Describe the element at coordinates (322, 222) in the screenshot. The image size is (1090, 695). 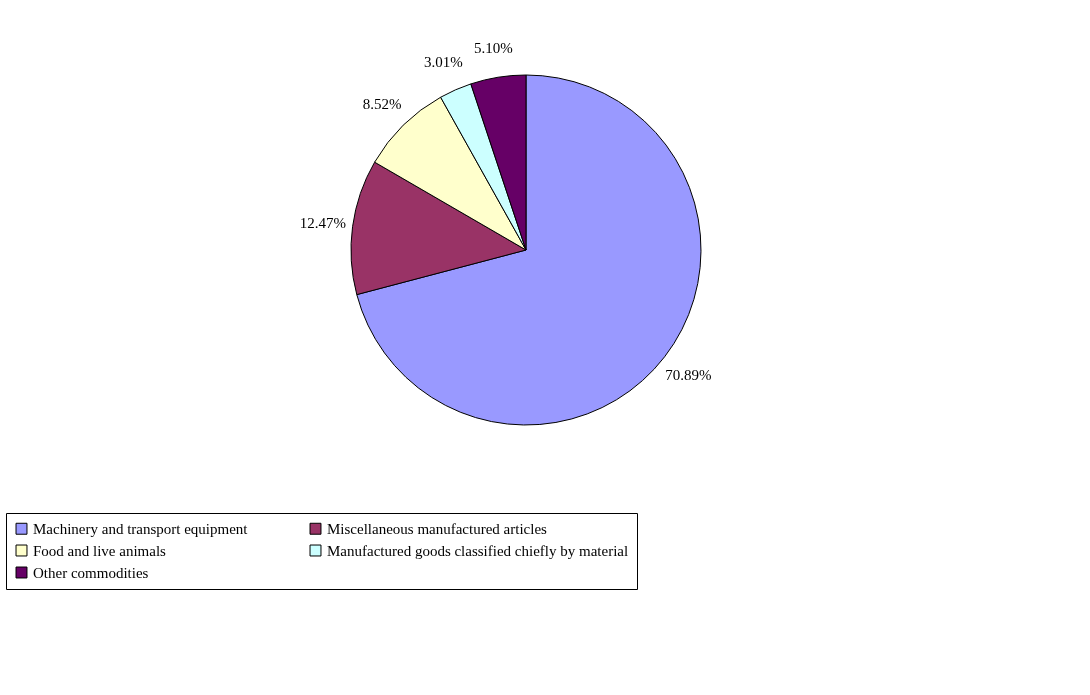
I see `data-label: 12.47%` at that location.